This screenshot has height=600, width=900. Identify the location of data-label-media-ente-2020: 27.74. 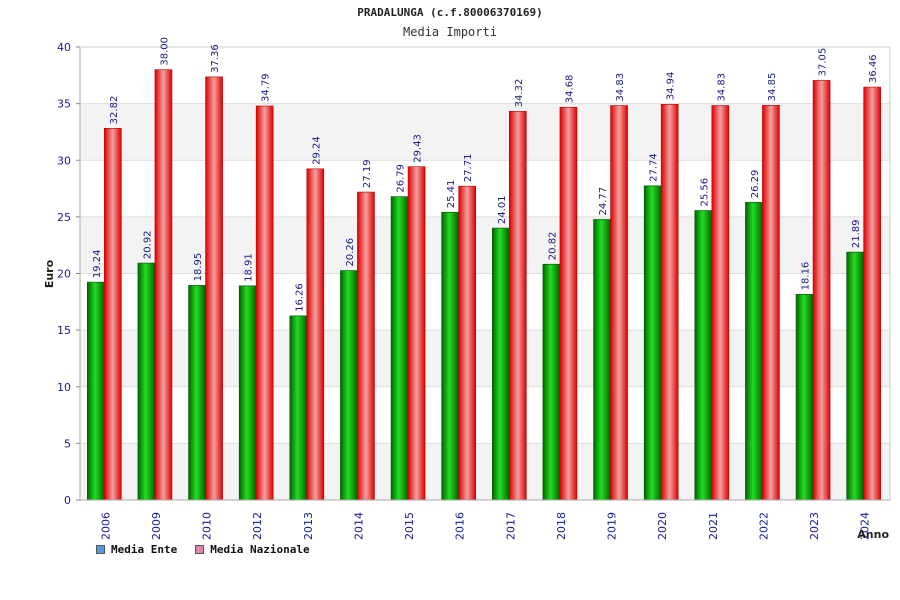
(654, 167).